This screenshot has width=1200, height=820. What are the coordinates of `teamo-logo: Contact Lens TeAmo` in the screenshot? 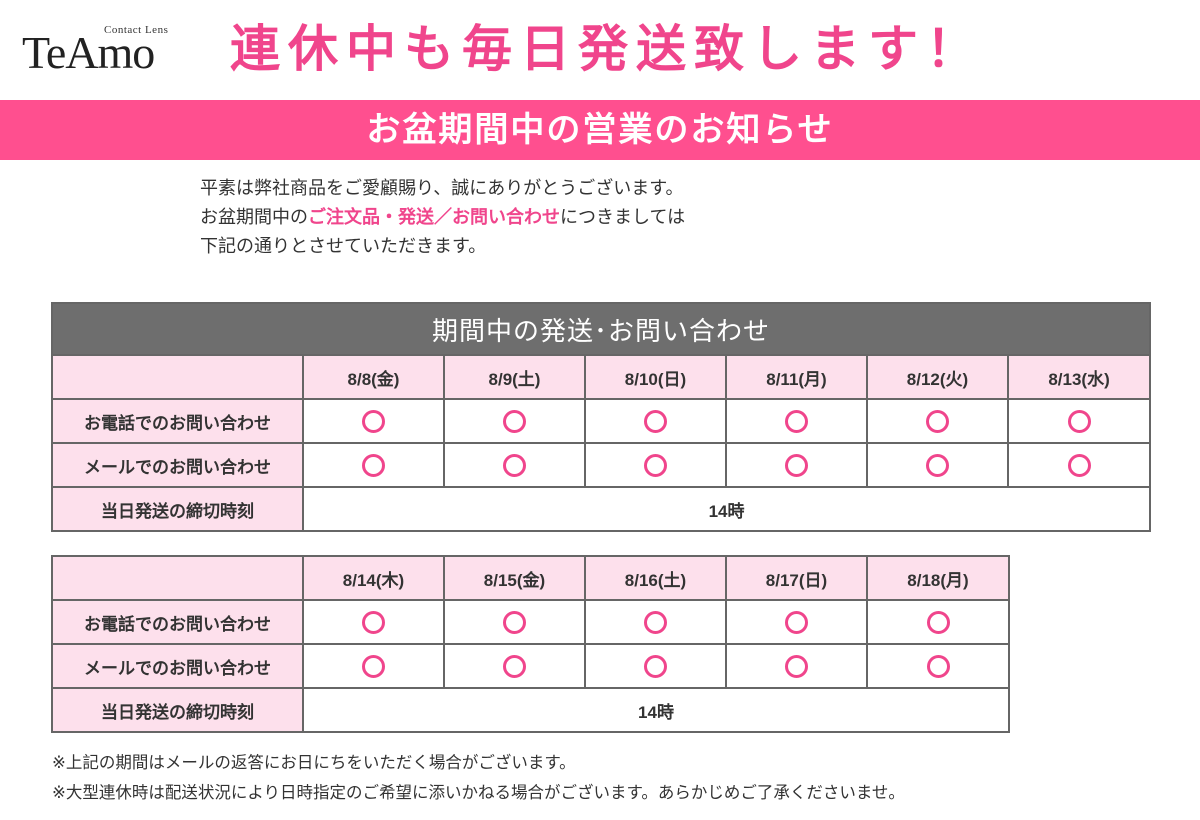 It's located at (102, 49).